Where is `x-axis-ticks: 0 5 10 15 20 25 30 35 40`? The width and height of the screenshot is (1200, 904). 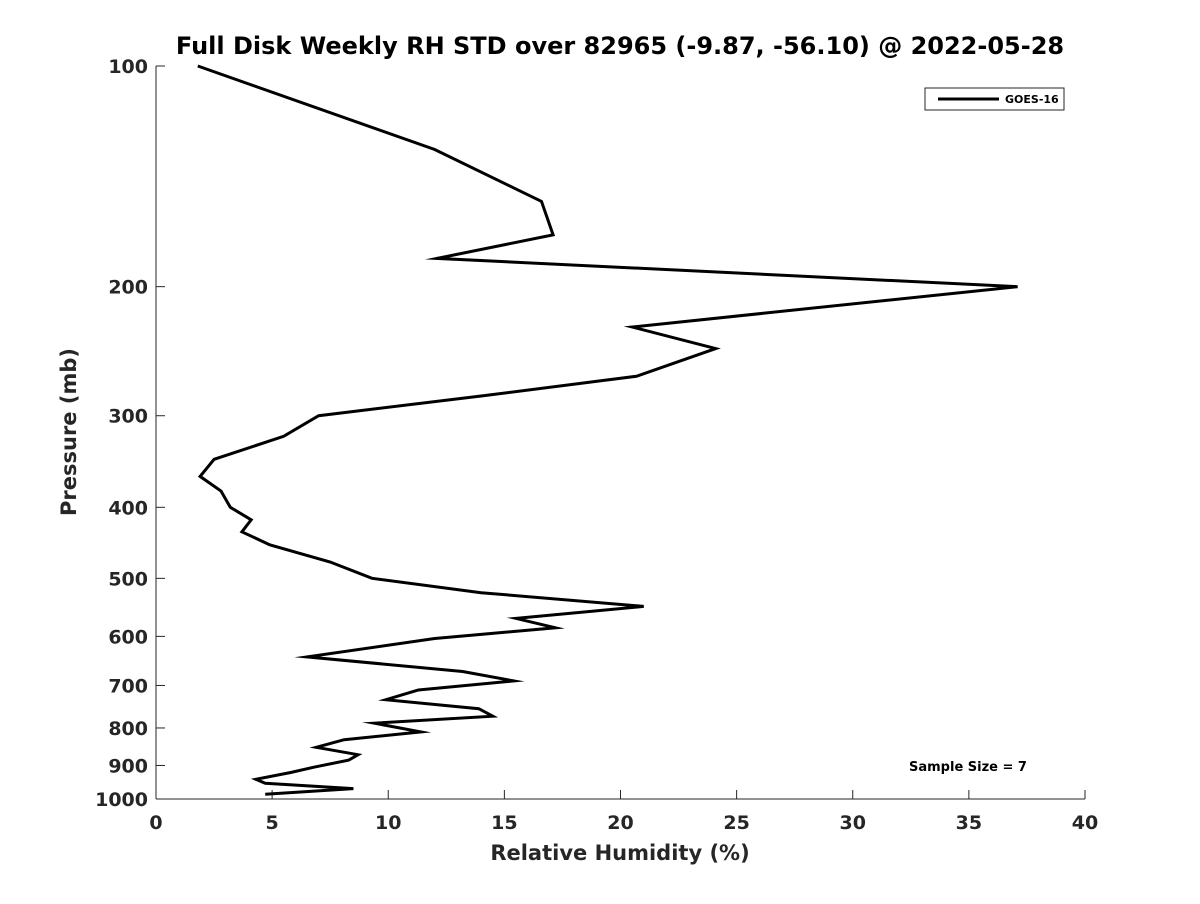
x-axis-ticks: 0 5 10 15 20 25 30 35 40 is located at coordinates (623, 812).